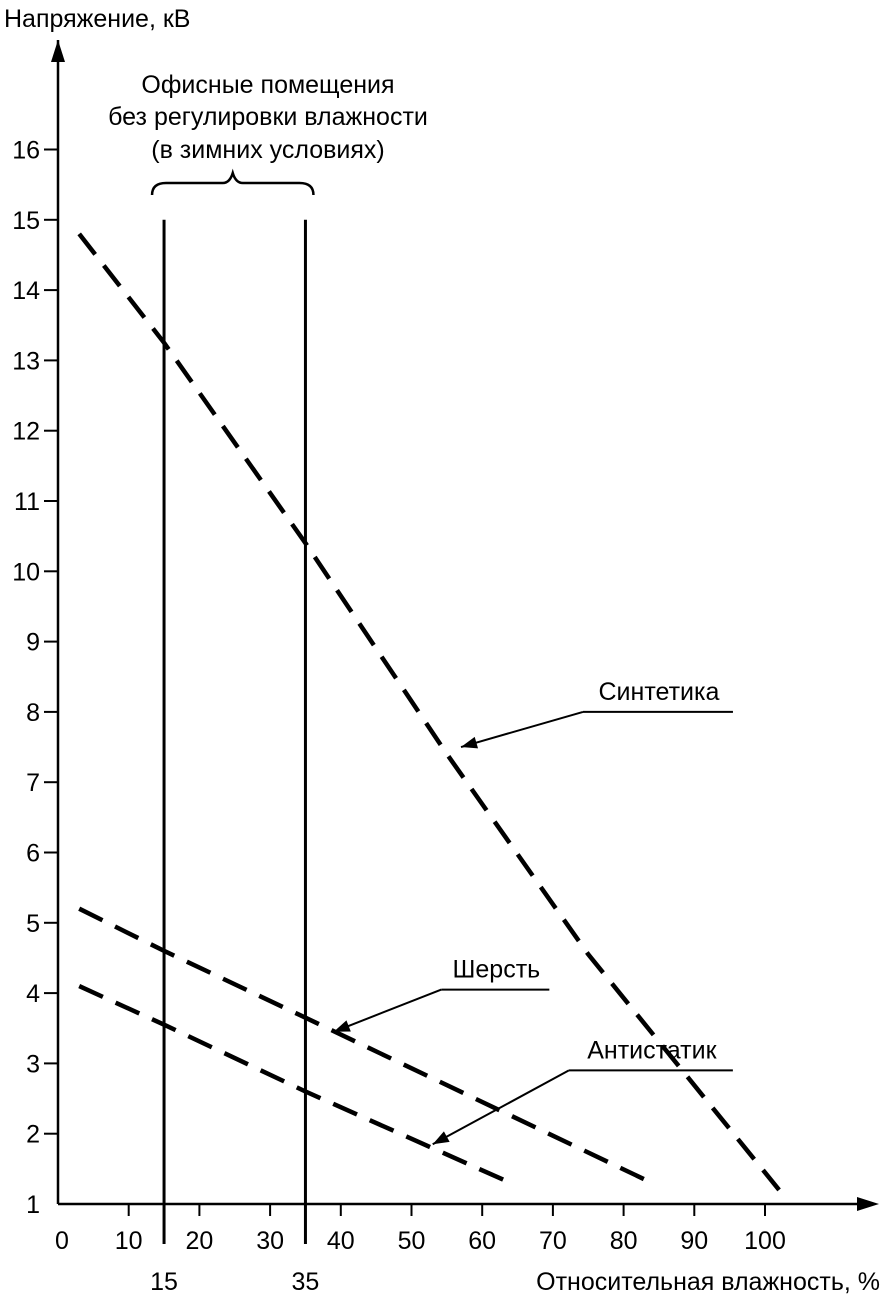 Image resolution: width=884 pixels, height=1299 pixels. What do you see at coordinates (33, 1135) in the screenshot?
I see `y-tick-label: 2` at bounding box center [33, 1135].